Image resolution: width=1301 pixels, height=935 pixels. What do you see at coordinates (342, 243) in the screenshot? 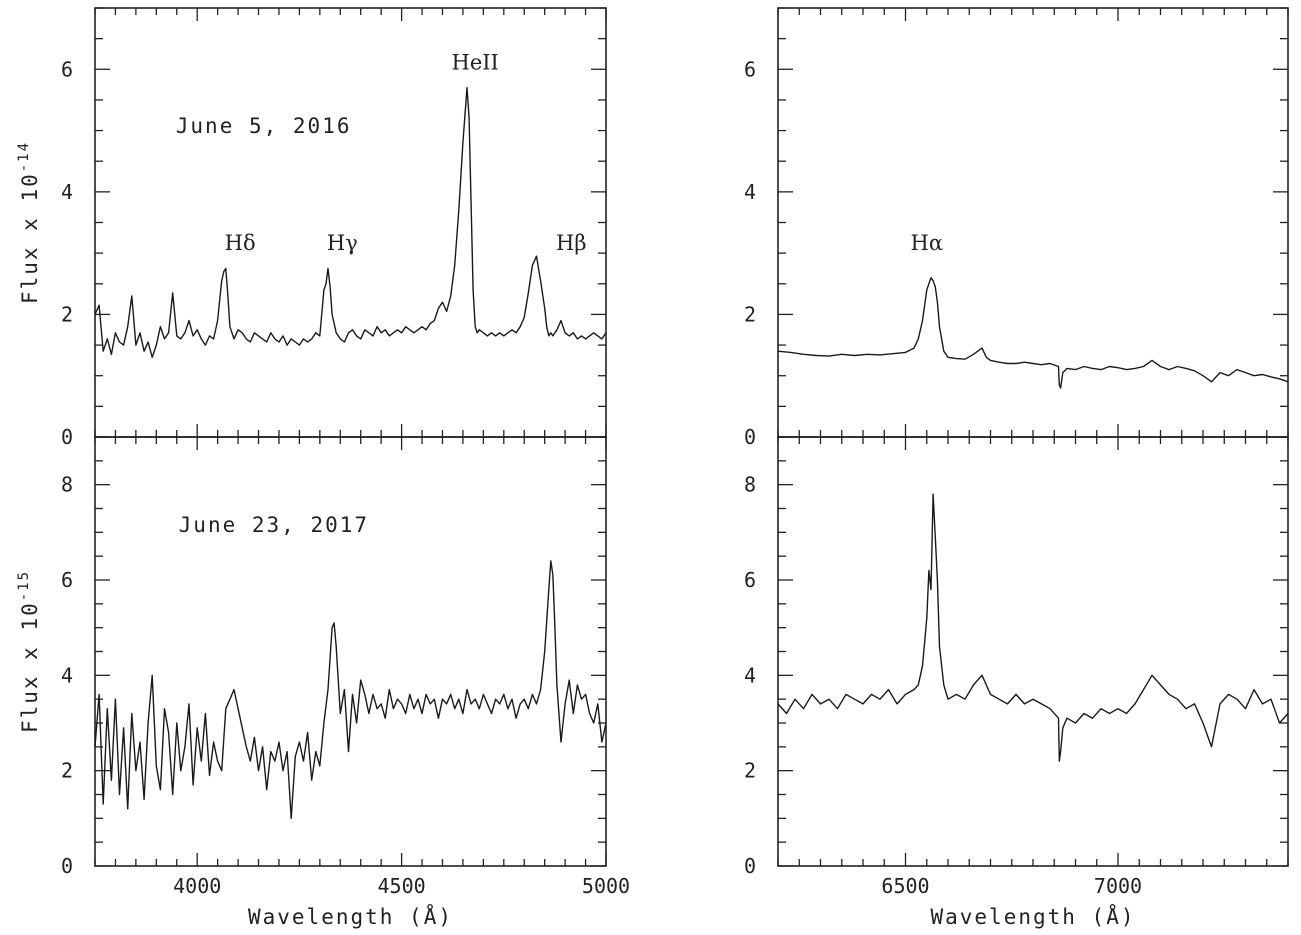
I see `line-annotation: Hγ` at bounding box center [342, 243].